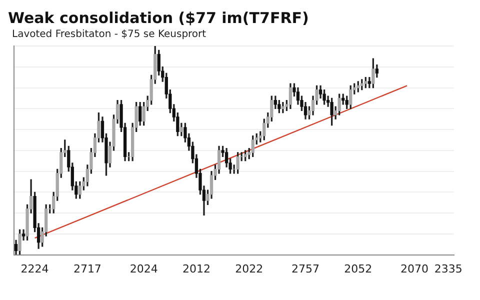 The image size is (480, 300). What do you see at coordinates (87, 269) in the screenshot?
I see `x-tick-label: 2717` at bounding box center [87, 269].